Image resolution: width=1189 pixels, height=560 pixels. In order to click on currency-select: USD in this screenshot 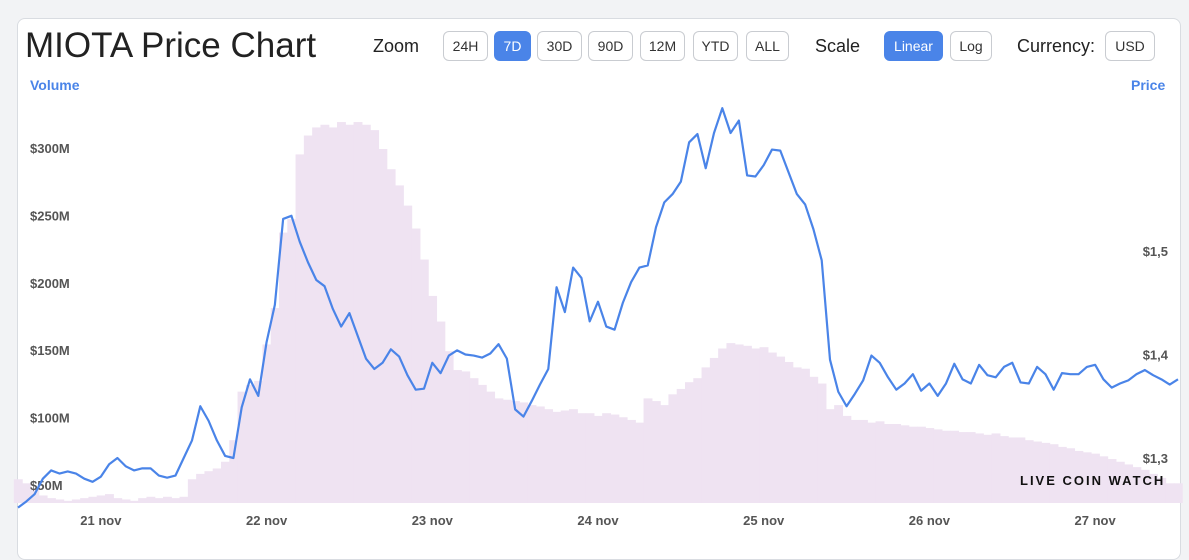, I will do `click(1130, 46)`.